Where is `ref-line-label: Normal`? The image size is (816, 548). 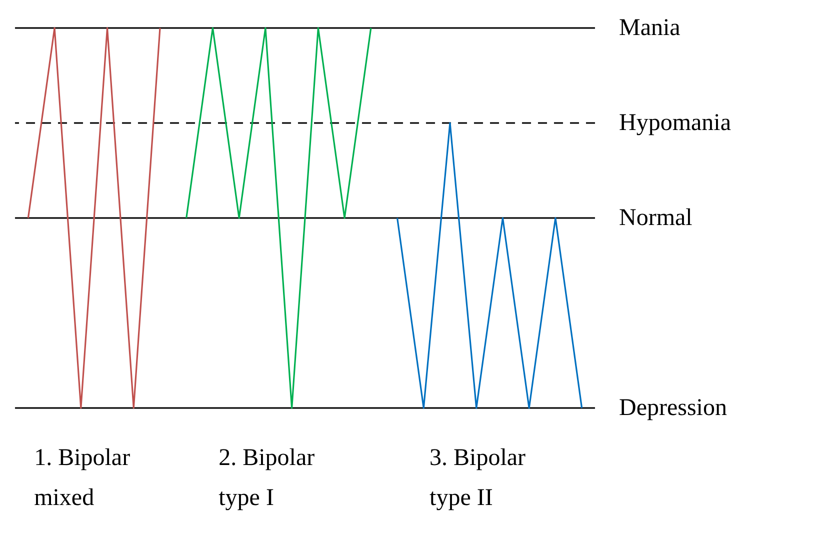 ref-line-label: Normal is located at coordinates (656, 218).